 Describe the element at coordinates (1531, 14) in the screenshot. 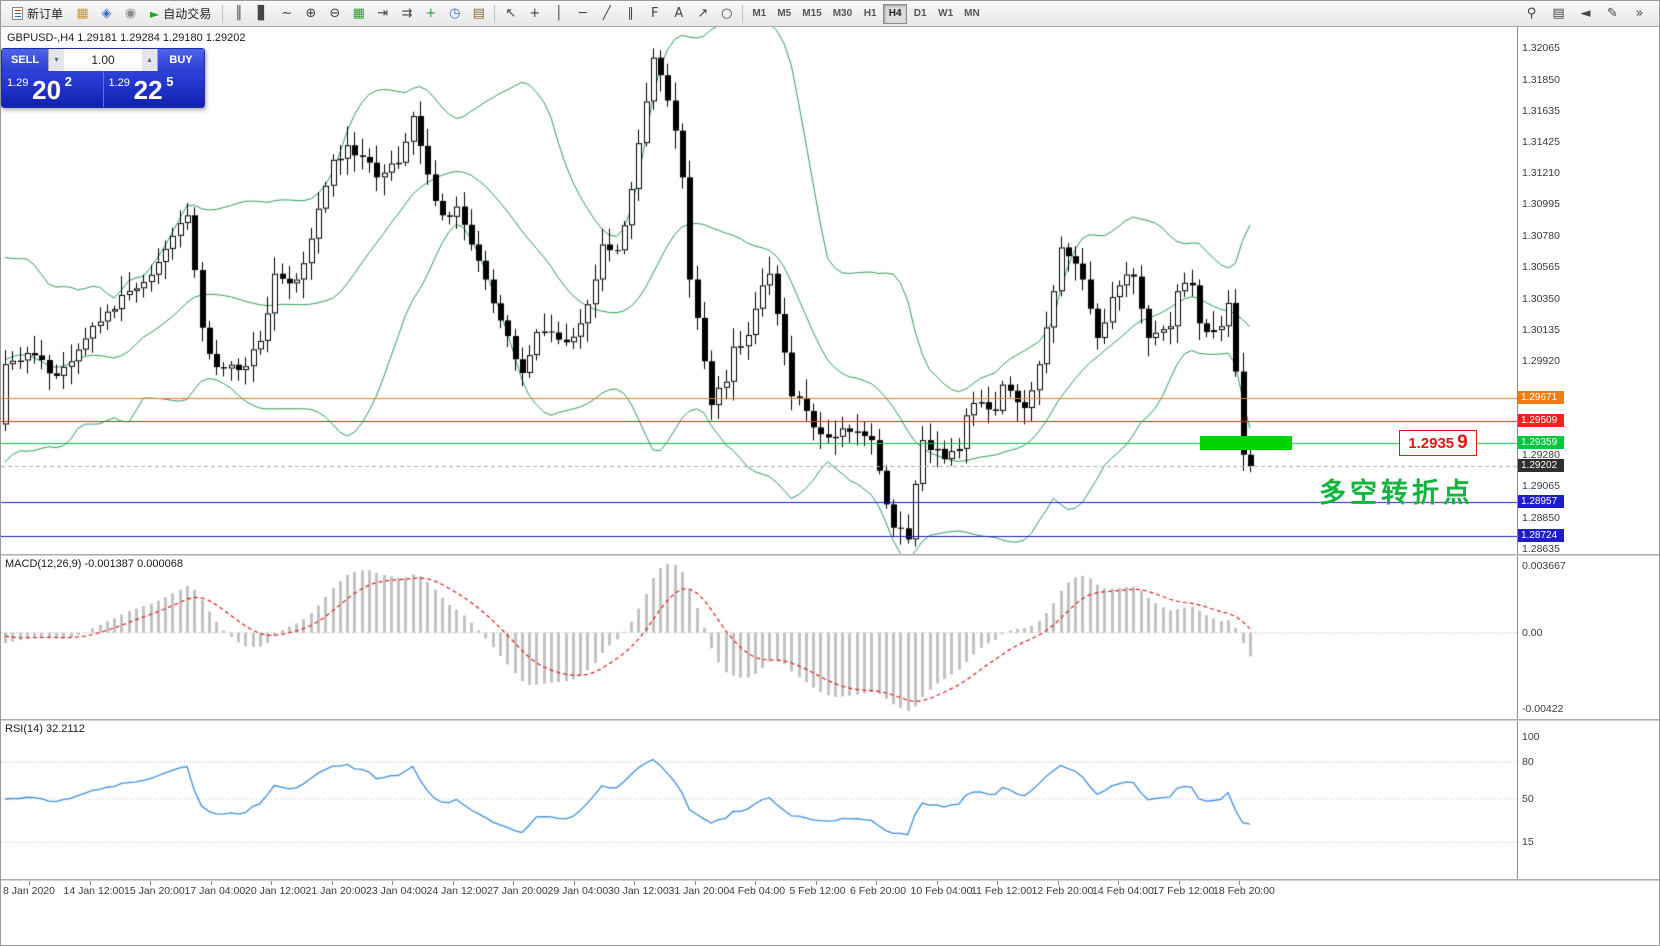

I see `search-button: ⚲` at that location.